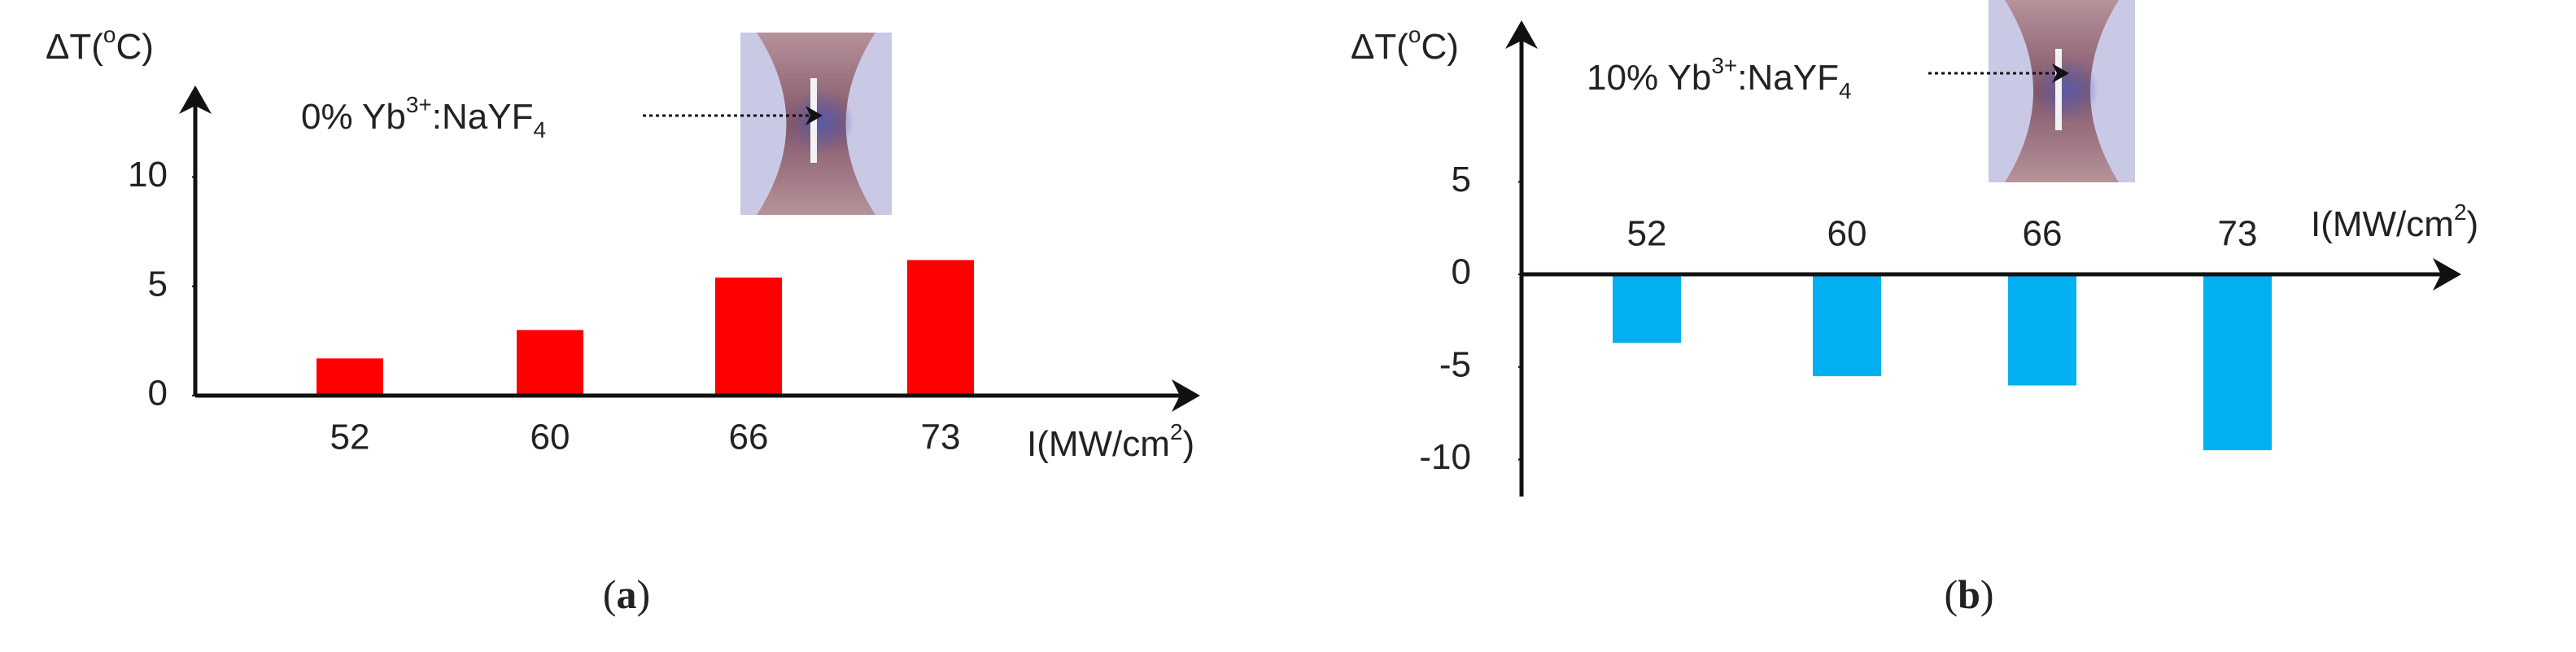 This screenshot has height=652, width=2576. I want to click on panel-label-part: b, so click(1969, 594).